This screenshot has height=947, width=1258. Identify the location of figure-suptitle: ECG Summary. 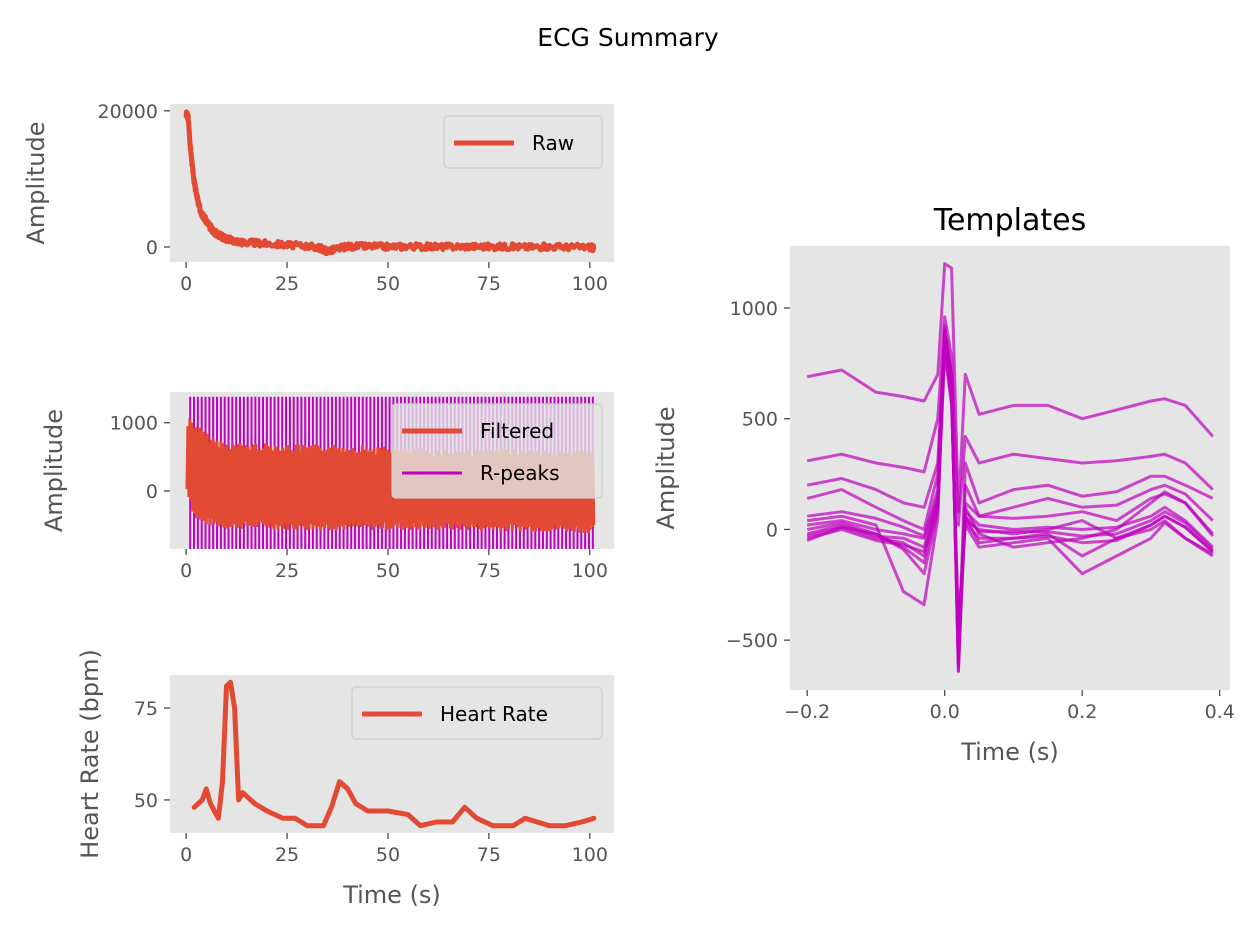
(628, 37).